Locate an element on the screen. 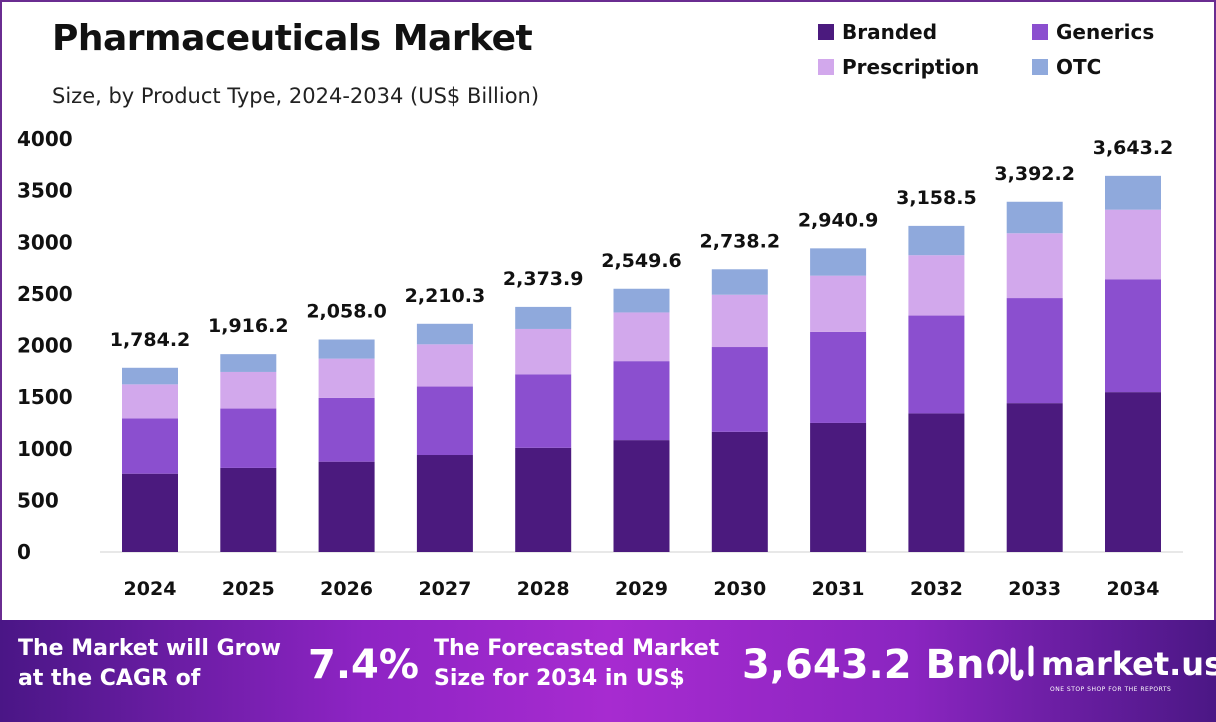 This screenshot has width=1216, height=722. total-data-label: 2,058.0 is located at coordinates (346, 312).